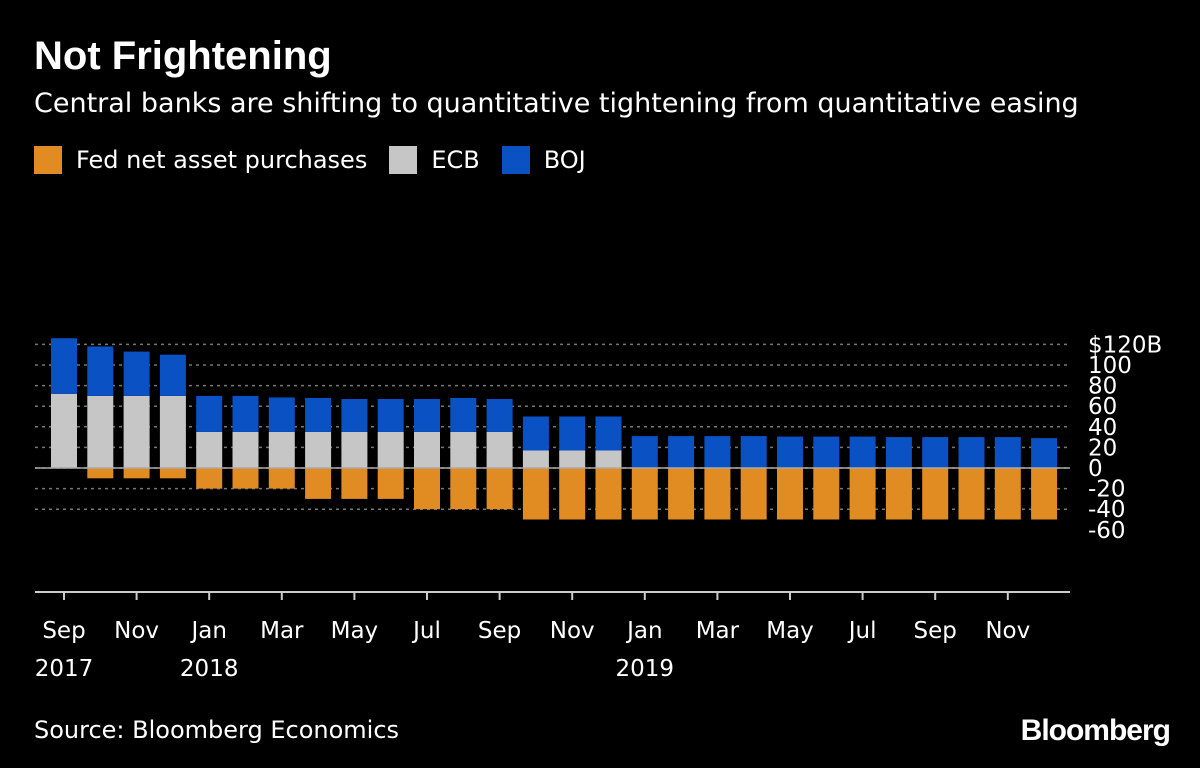  Describe the element at coordinates (645, 669) in the screenshot. I see `x-year-label: 2019` at that location.